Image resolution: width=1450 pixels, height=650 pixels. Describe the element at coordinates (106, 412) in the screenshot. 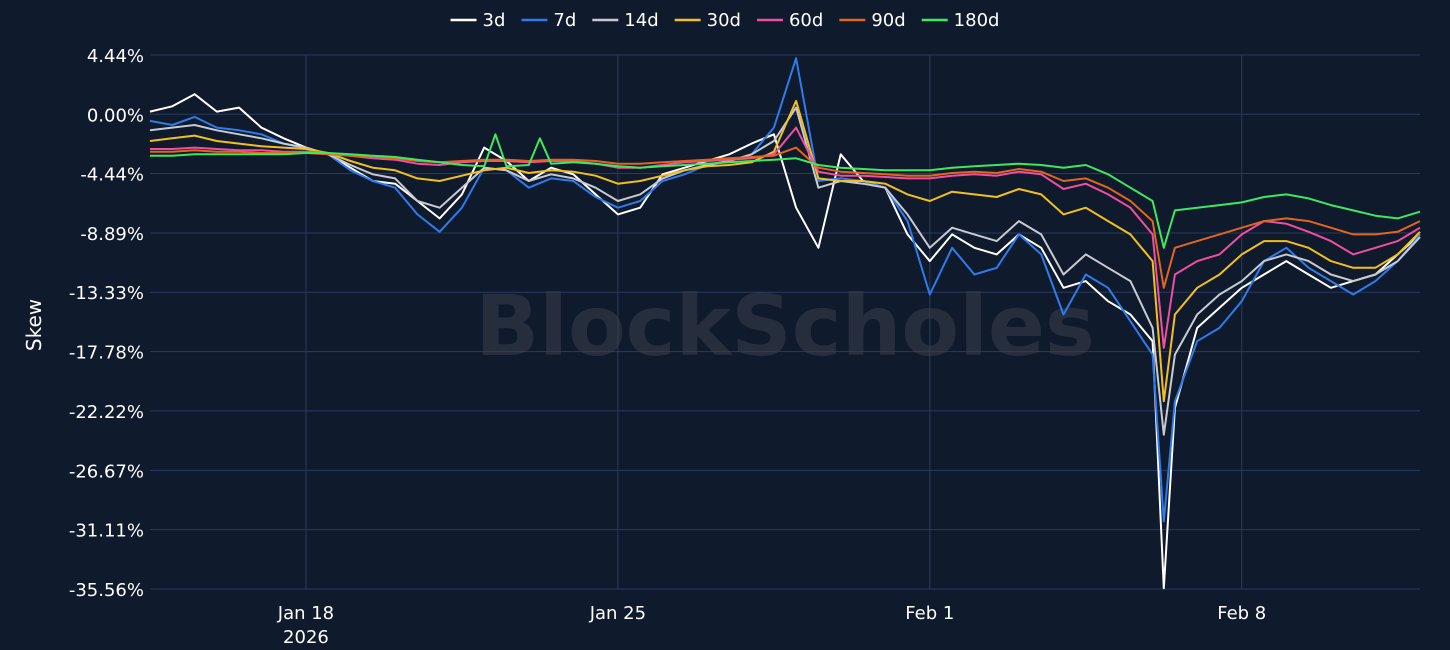

I see `y-tick-label: -22.22%` at that location.